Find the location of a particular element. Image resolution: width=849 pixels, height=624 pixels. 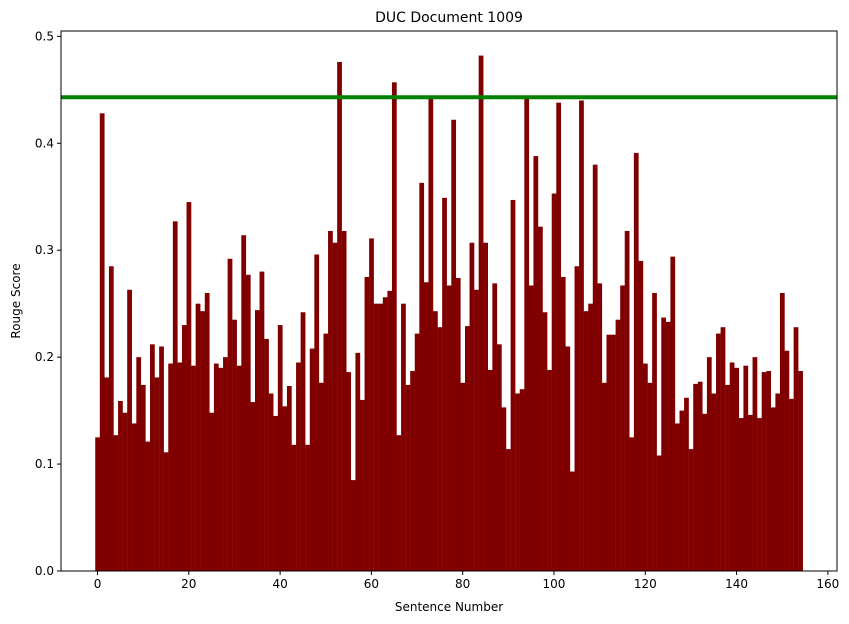

x-tick-label: 40 is located at coordinates (279, 584).